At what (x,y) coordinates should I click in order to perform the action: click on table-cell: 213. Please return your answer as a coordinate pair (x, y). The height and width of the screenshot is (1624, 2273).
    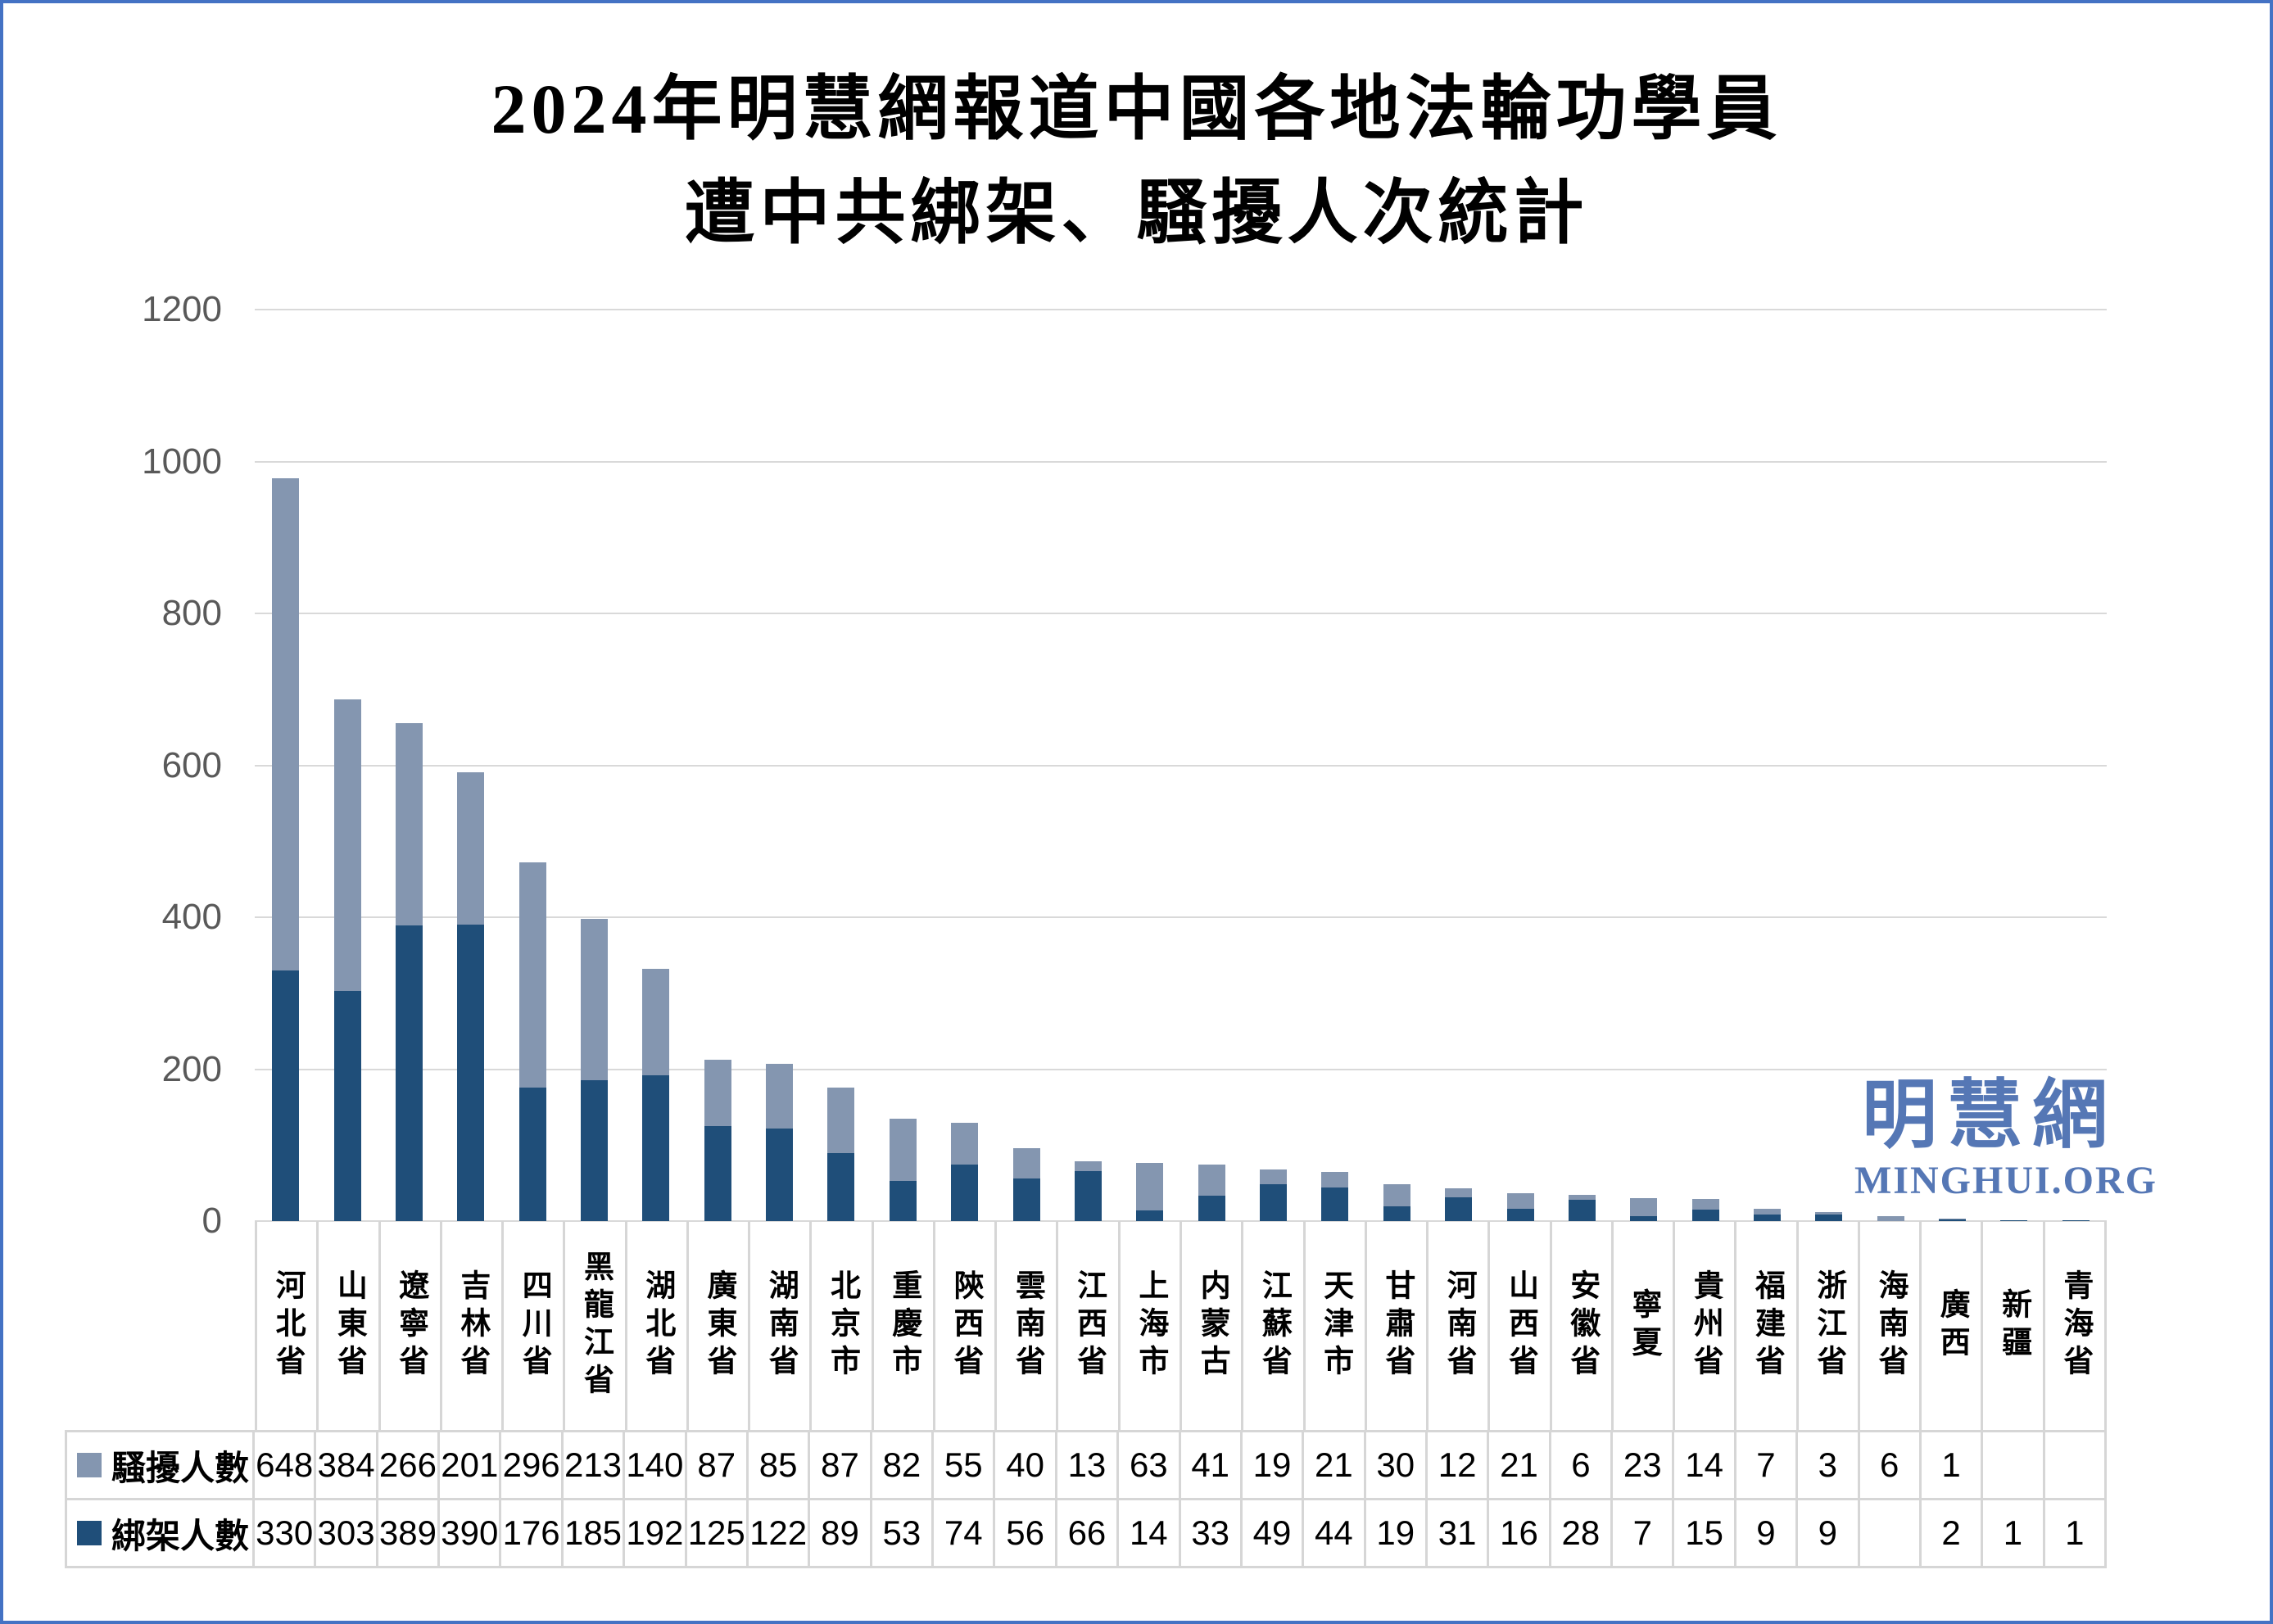
    Looking at the image, I should click on (594, 1466).